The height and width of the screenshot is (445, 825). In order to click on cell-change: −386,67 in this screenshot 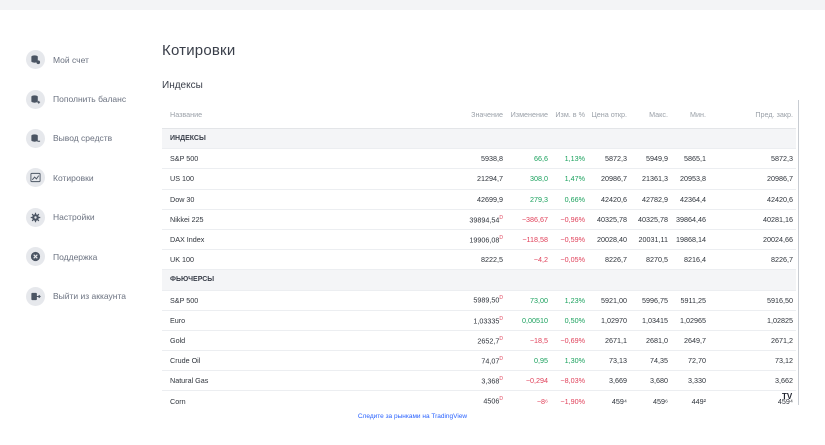, I will do `click(528, 219)`.